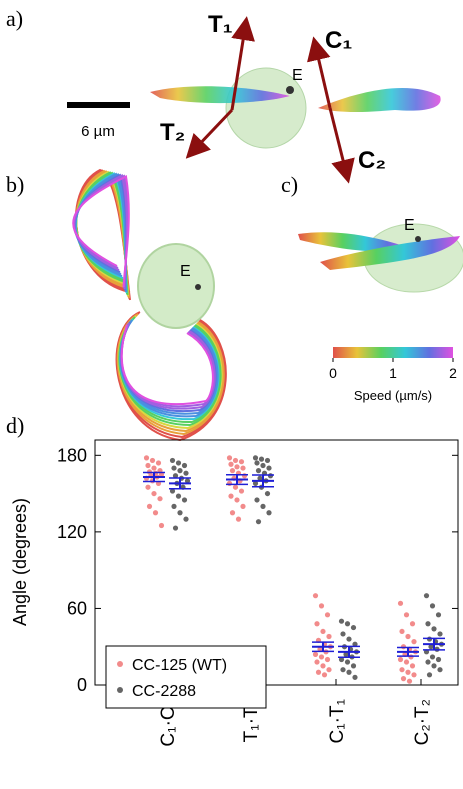  I want to click on x-tick-label: C₂·T₂, so click(422, 722).